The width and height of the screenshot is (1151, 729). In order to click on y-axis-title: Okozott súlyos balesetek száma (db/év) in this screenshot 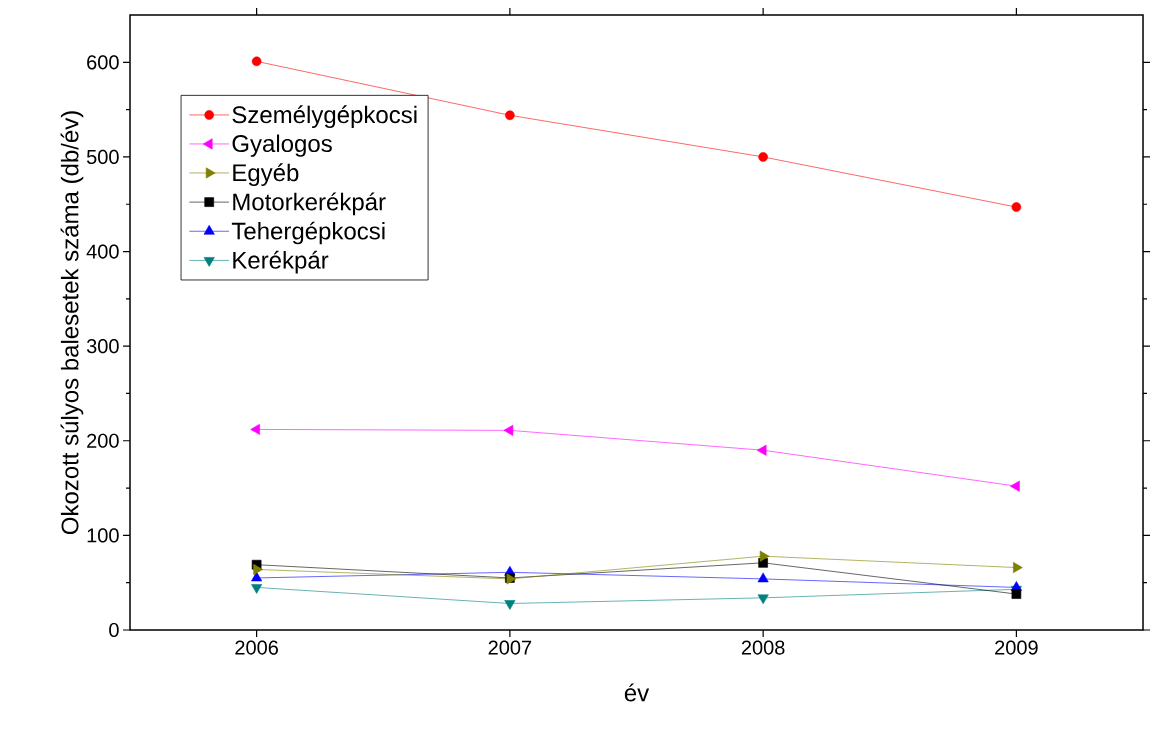, I will do `click(72, 323)`.